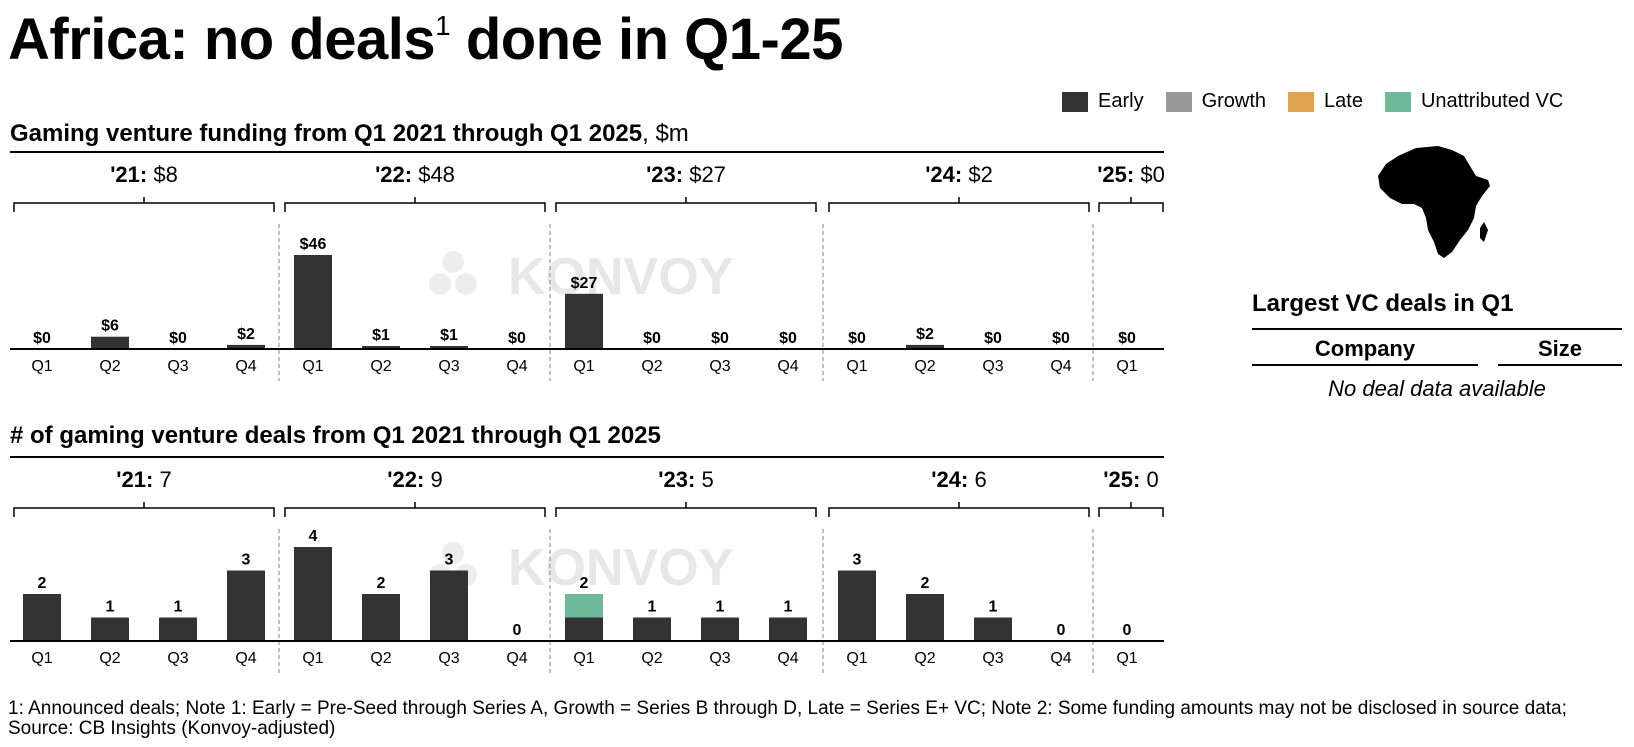  What do you see at coordinates (980, 479) in the screenshot?
I see `year-total: 6` at bounding box center [980, 479].